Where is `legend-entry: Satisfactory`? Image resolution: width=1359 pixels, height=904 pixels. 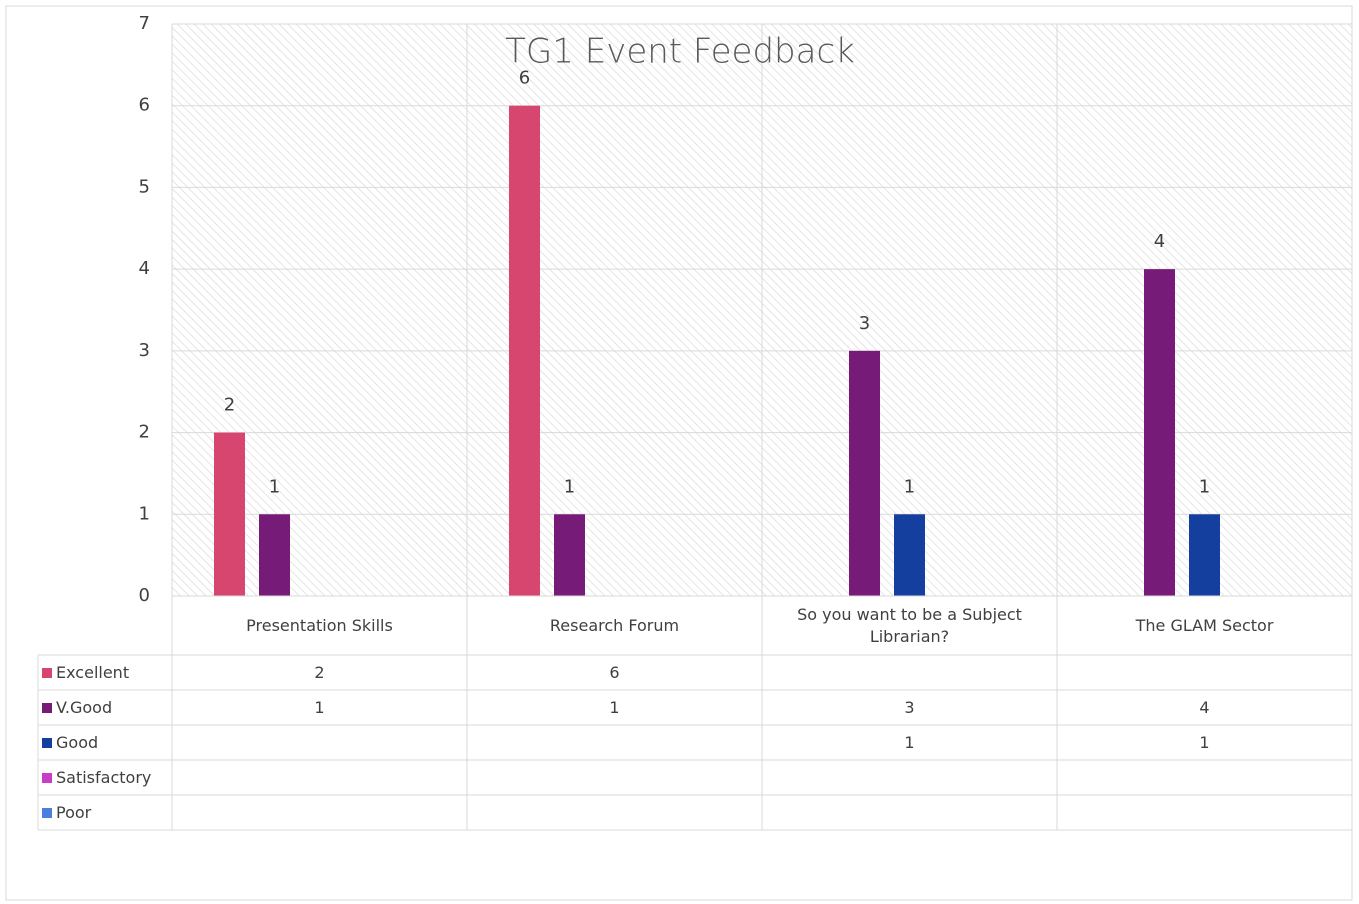 legend-entry: Satisfactory is located at coordinates (105, 777).